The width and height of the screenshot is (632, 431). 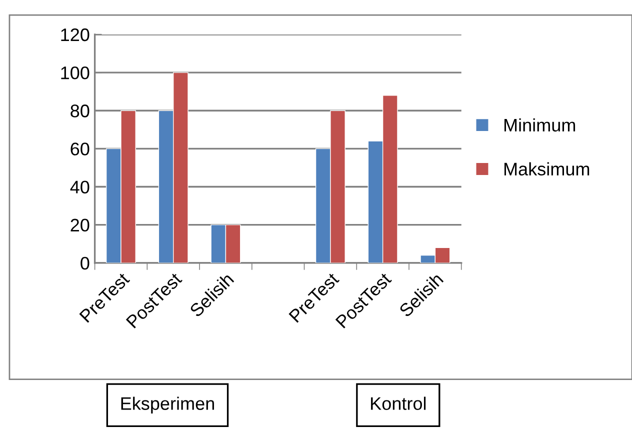 What do you see at coordinates (167, 405) in the screenshot?
I see `text: Eksperimen` at bounding box center [167, 405].